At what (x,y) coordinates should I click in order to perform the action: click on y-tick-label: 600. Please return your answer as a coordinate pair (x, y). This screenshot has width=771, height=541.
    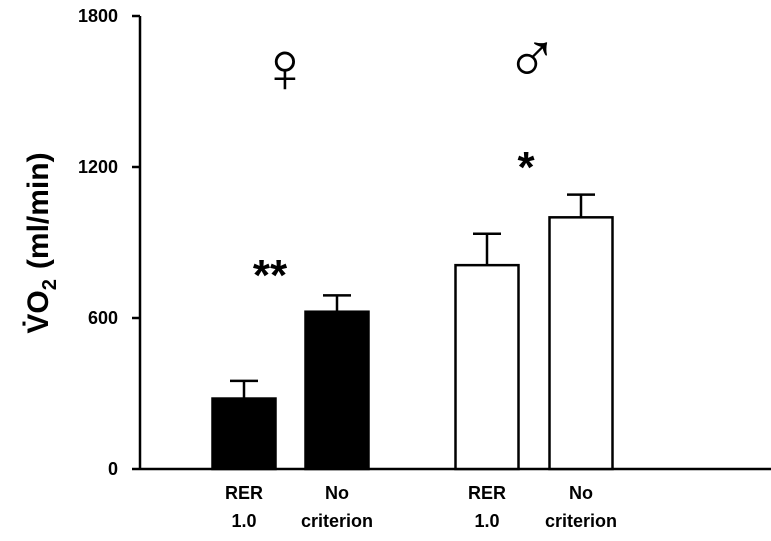
    Looking at the image, I should click on (103, 318).